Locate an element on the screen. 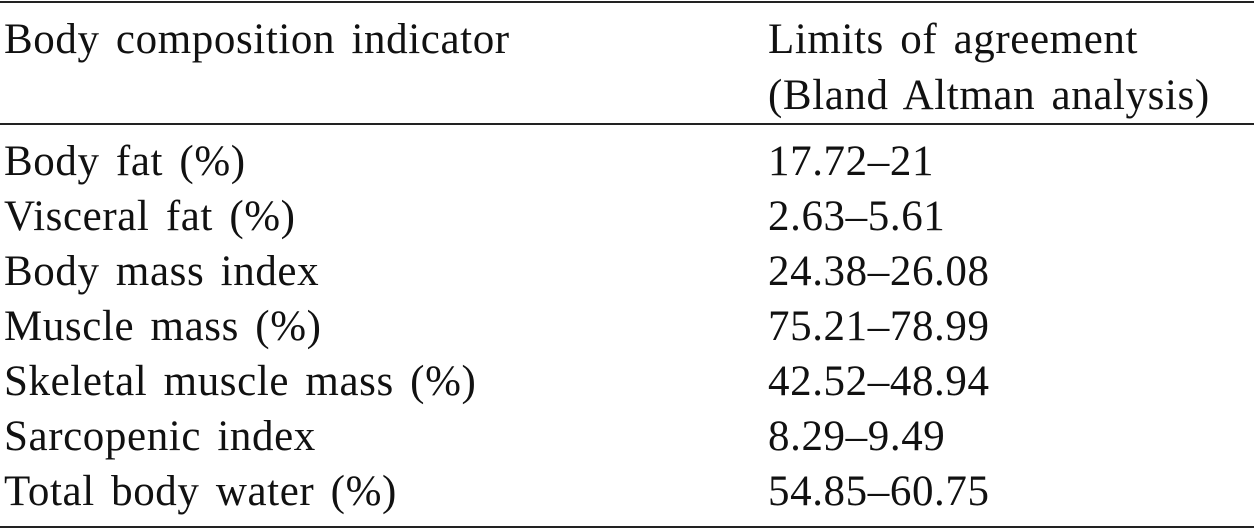  row-indicator: Body fat (%) is located at coordinates (125, 161).